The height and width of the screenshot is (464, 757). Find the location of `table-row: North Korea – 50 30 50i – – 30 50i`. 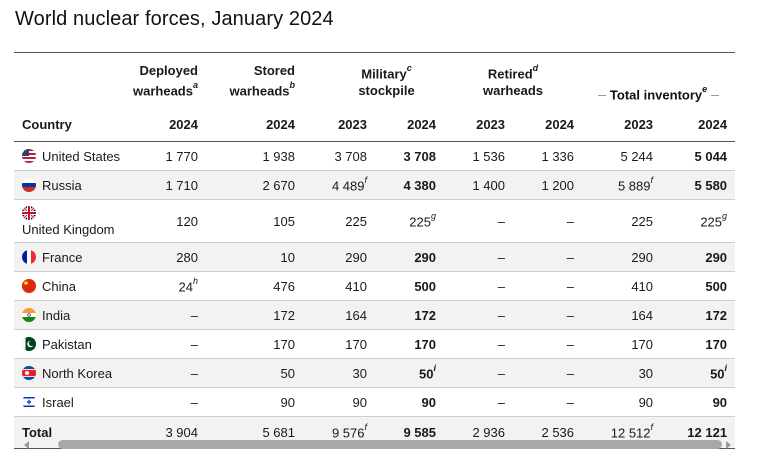

table-row: North Korea – 50 30 50i – – 30 50i is located at coordinates (375, 373).